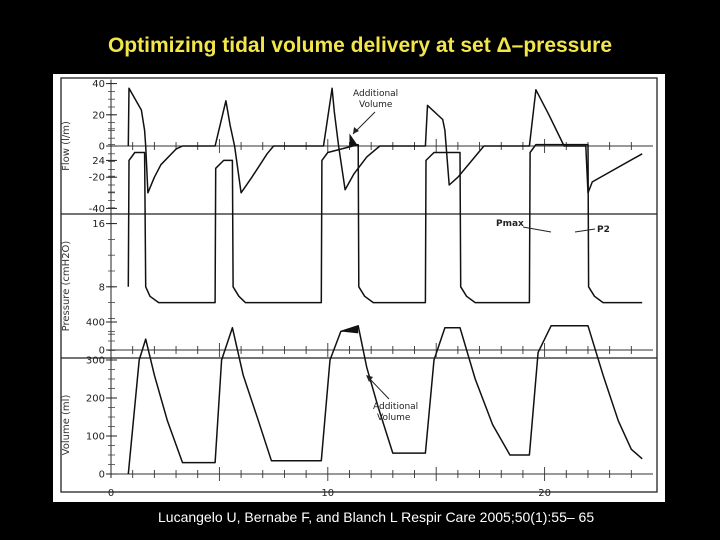  What do you see at coordinates (98, 224) in the screenshot?
I see `pressure-y-tick-label: 16` at bounding box center [98, 224].